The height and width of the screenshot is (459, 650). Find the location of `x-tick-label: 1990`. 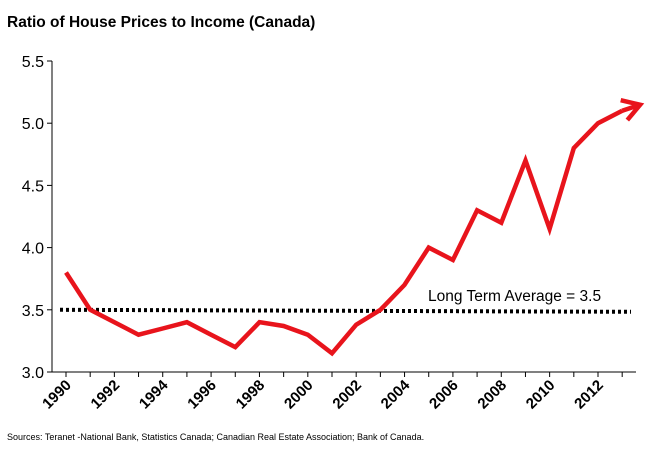

x-tick-label: 1990 is located at coordinates (57, 395).